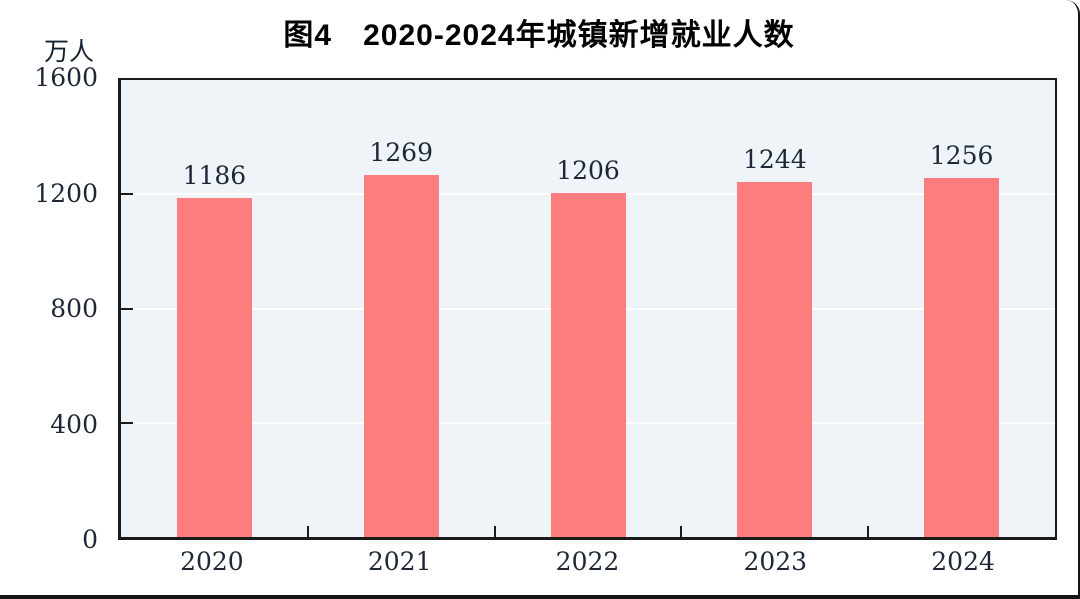 This screenshot has height=599, width=1080. I want to click on x-axis: 2020 2021 2022 2023 2024, so click(587, 562).